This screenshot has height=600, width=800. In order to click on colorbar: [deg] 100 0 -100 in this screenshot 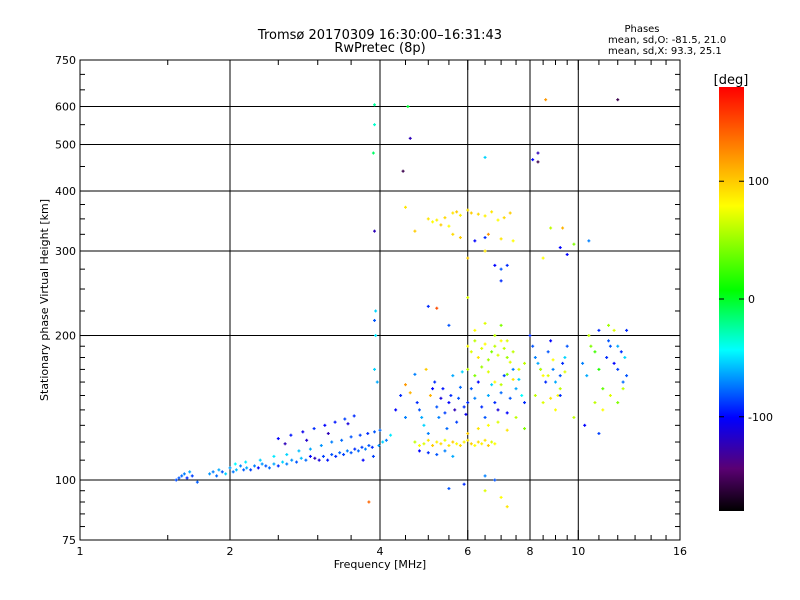, I will do `click(743, 292)`.